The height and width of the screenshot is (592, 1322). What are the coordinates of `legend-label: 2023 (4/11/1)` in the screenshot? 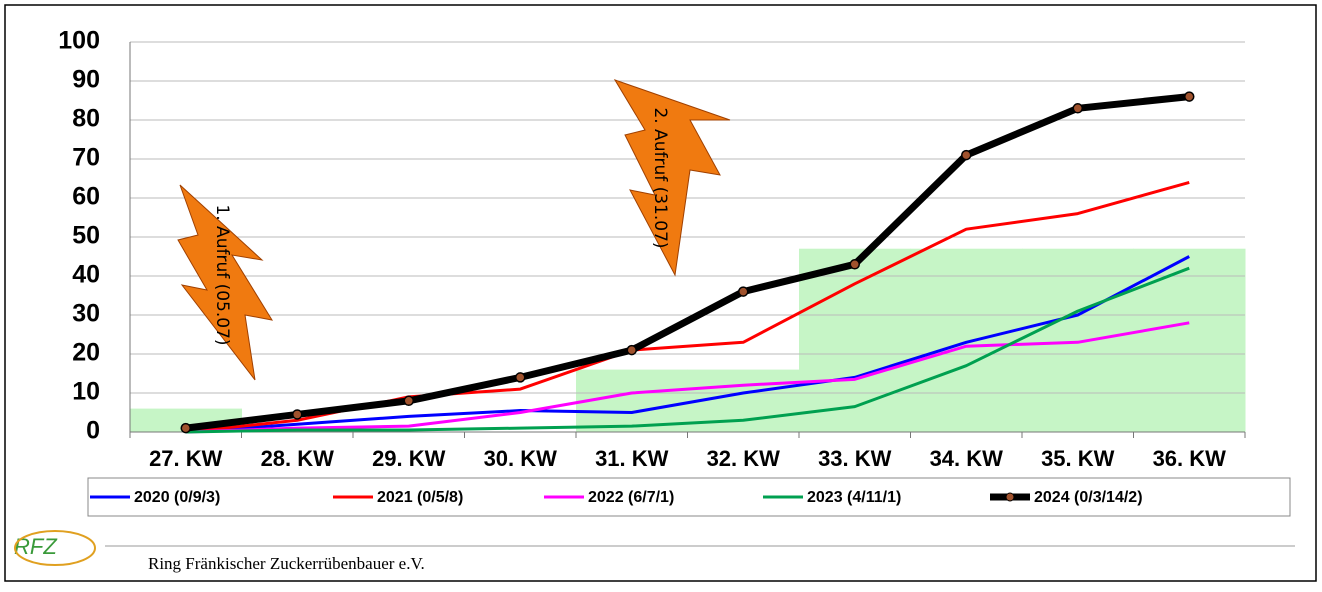 It's located at (854, 497).